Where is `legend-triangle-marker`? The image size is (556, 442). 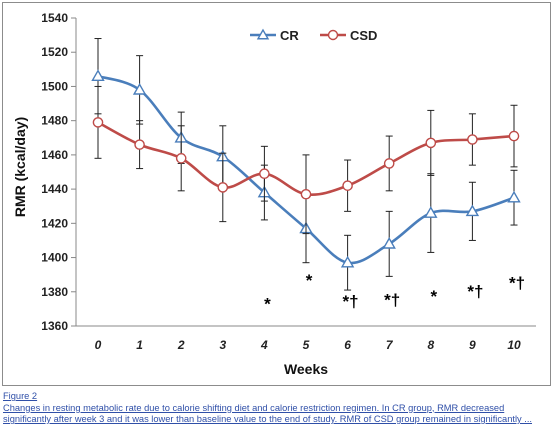
legend-triangle-marker is located at coordinates (263, 34).